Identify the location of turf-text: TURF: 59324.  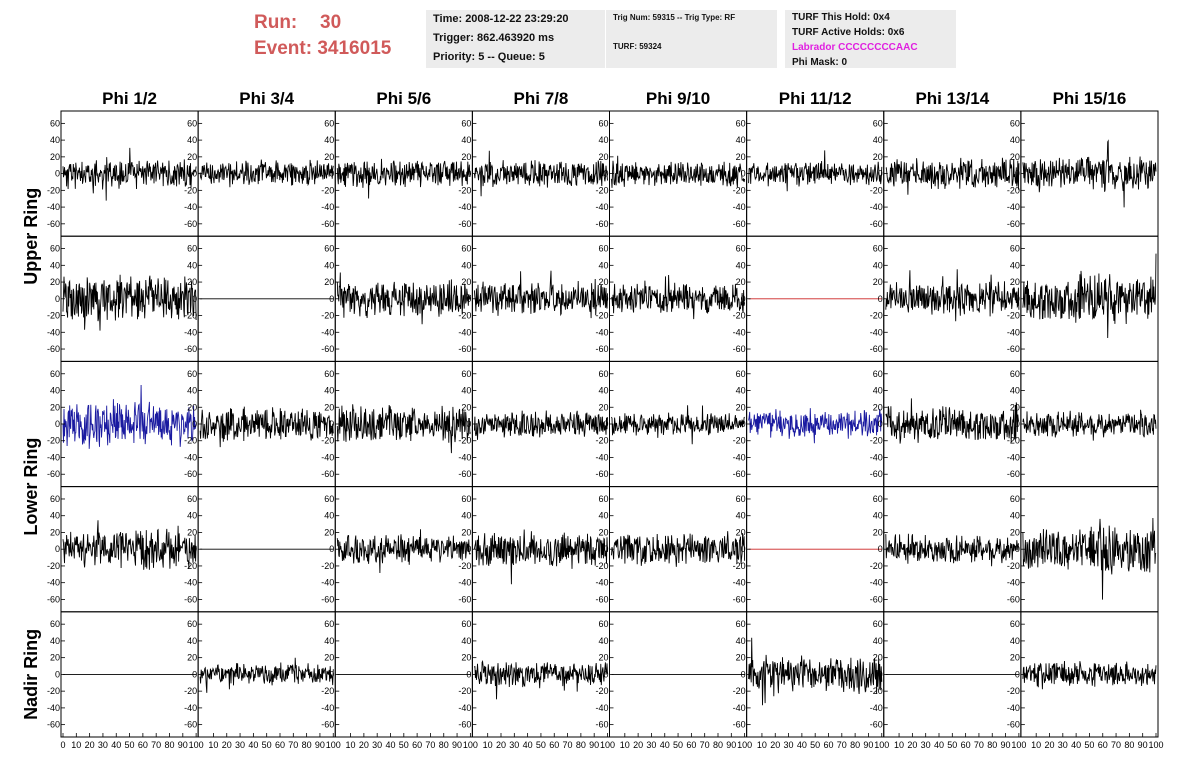
(637, 46).